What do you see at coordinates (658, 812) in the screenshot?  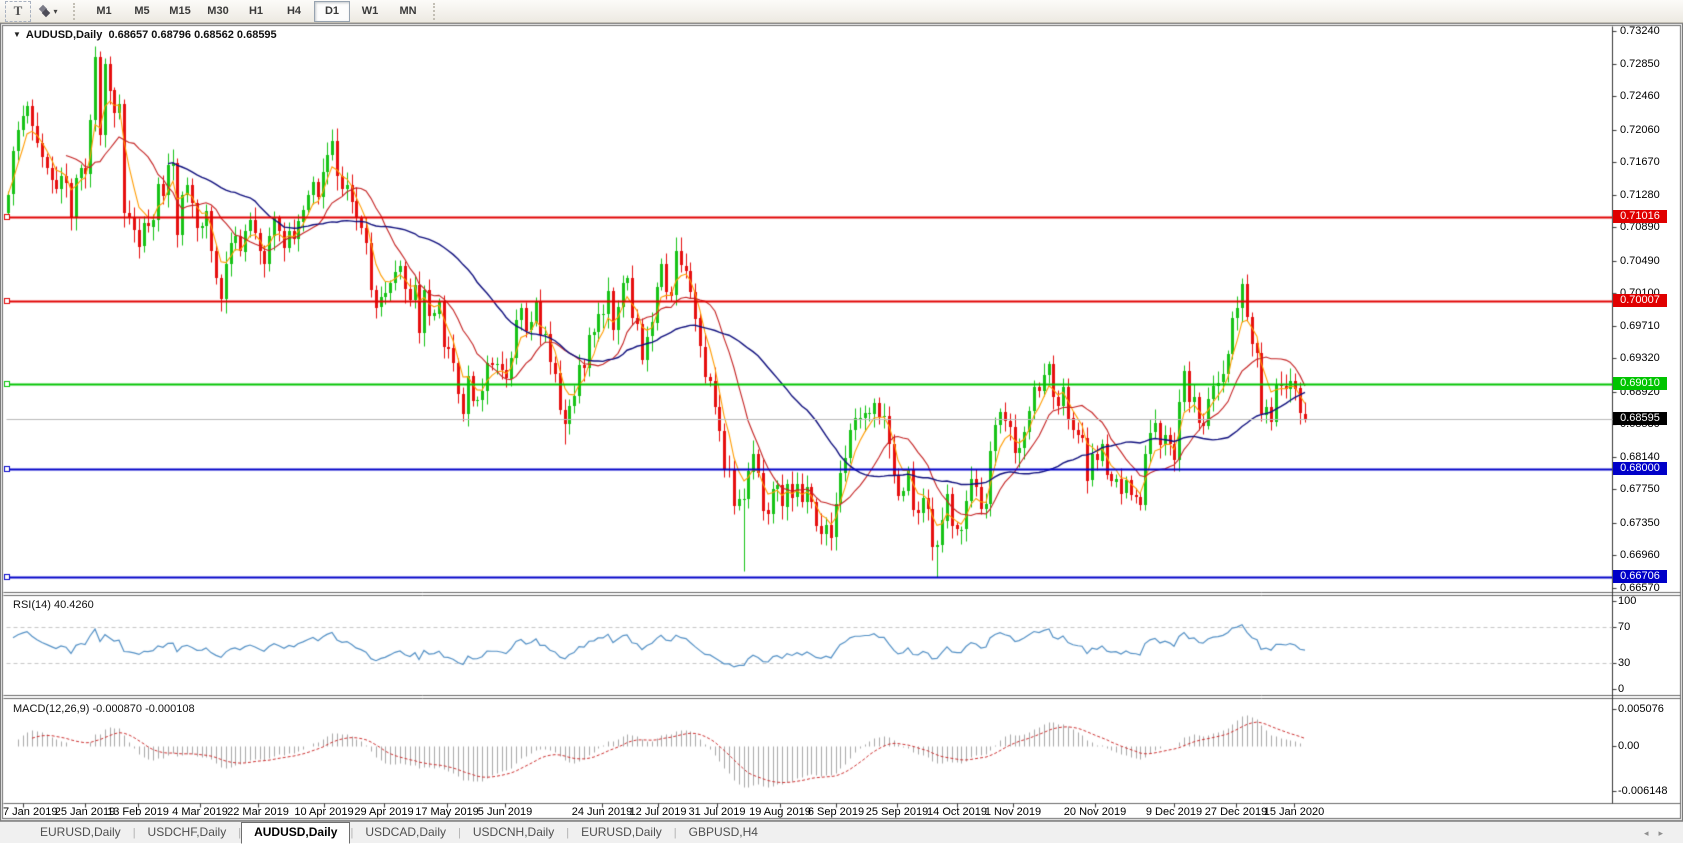 I see `date-tick-label: 12 Jul 2019` at bounding box center [658, 812].